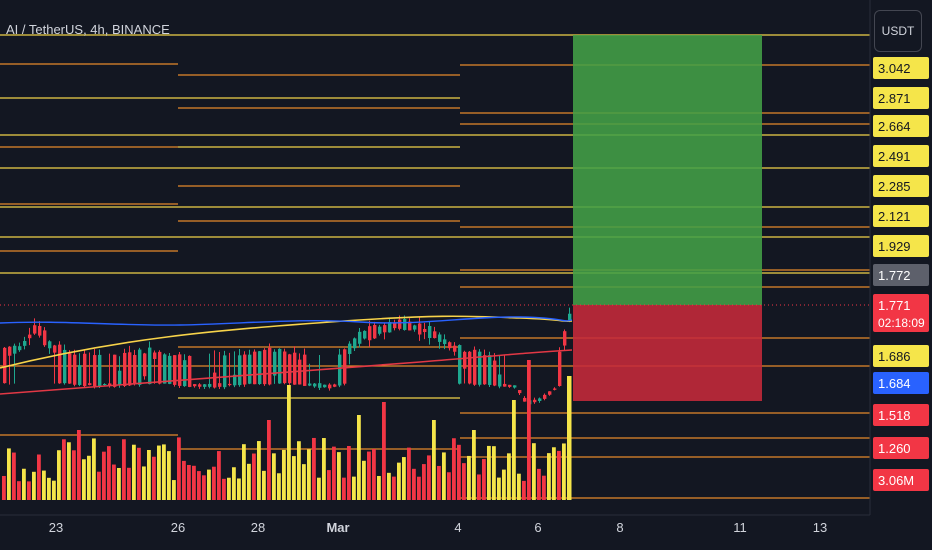  I want to click on take-profit-zone, so click(667, 170).